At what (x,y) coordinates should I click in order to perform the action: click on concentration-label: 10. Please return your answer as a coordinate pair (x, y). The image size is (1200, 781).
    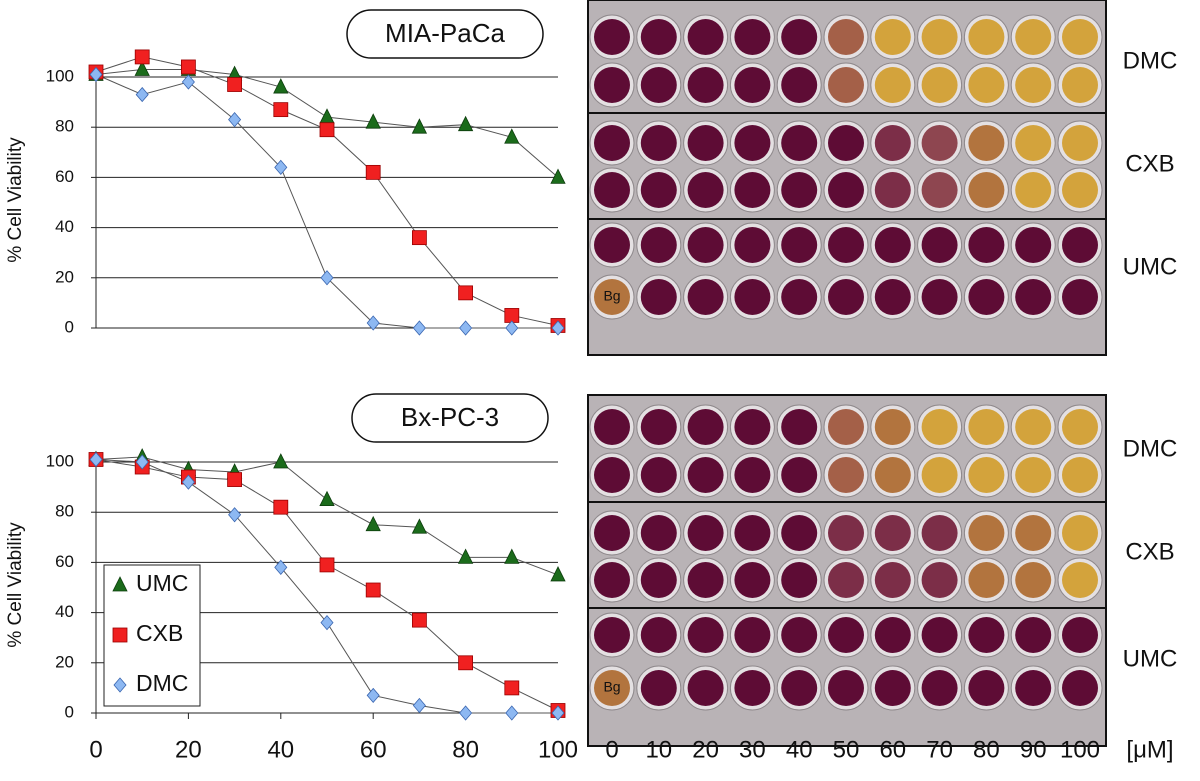
    Looking at the image, I should click on (658, 749).